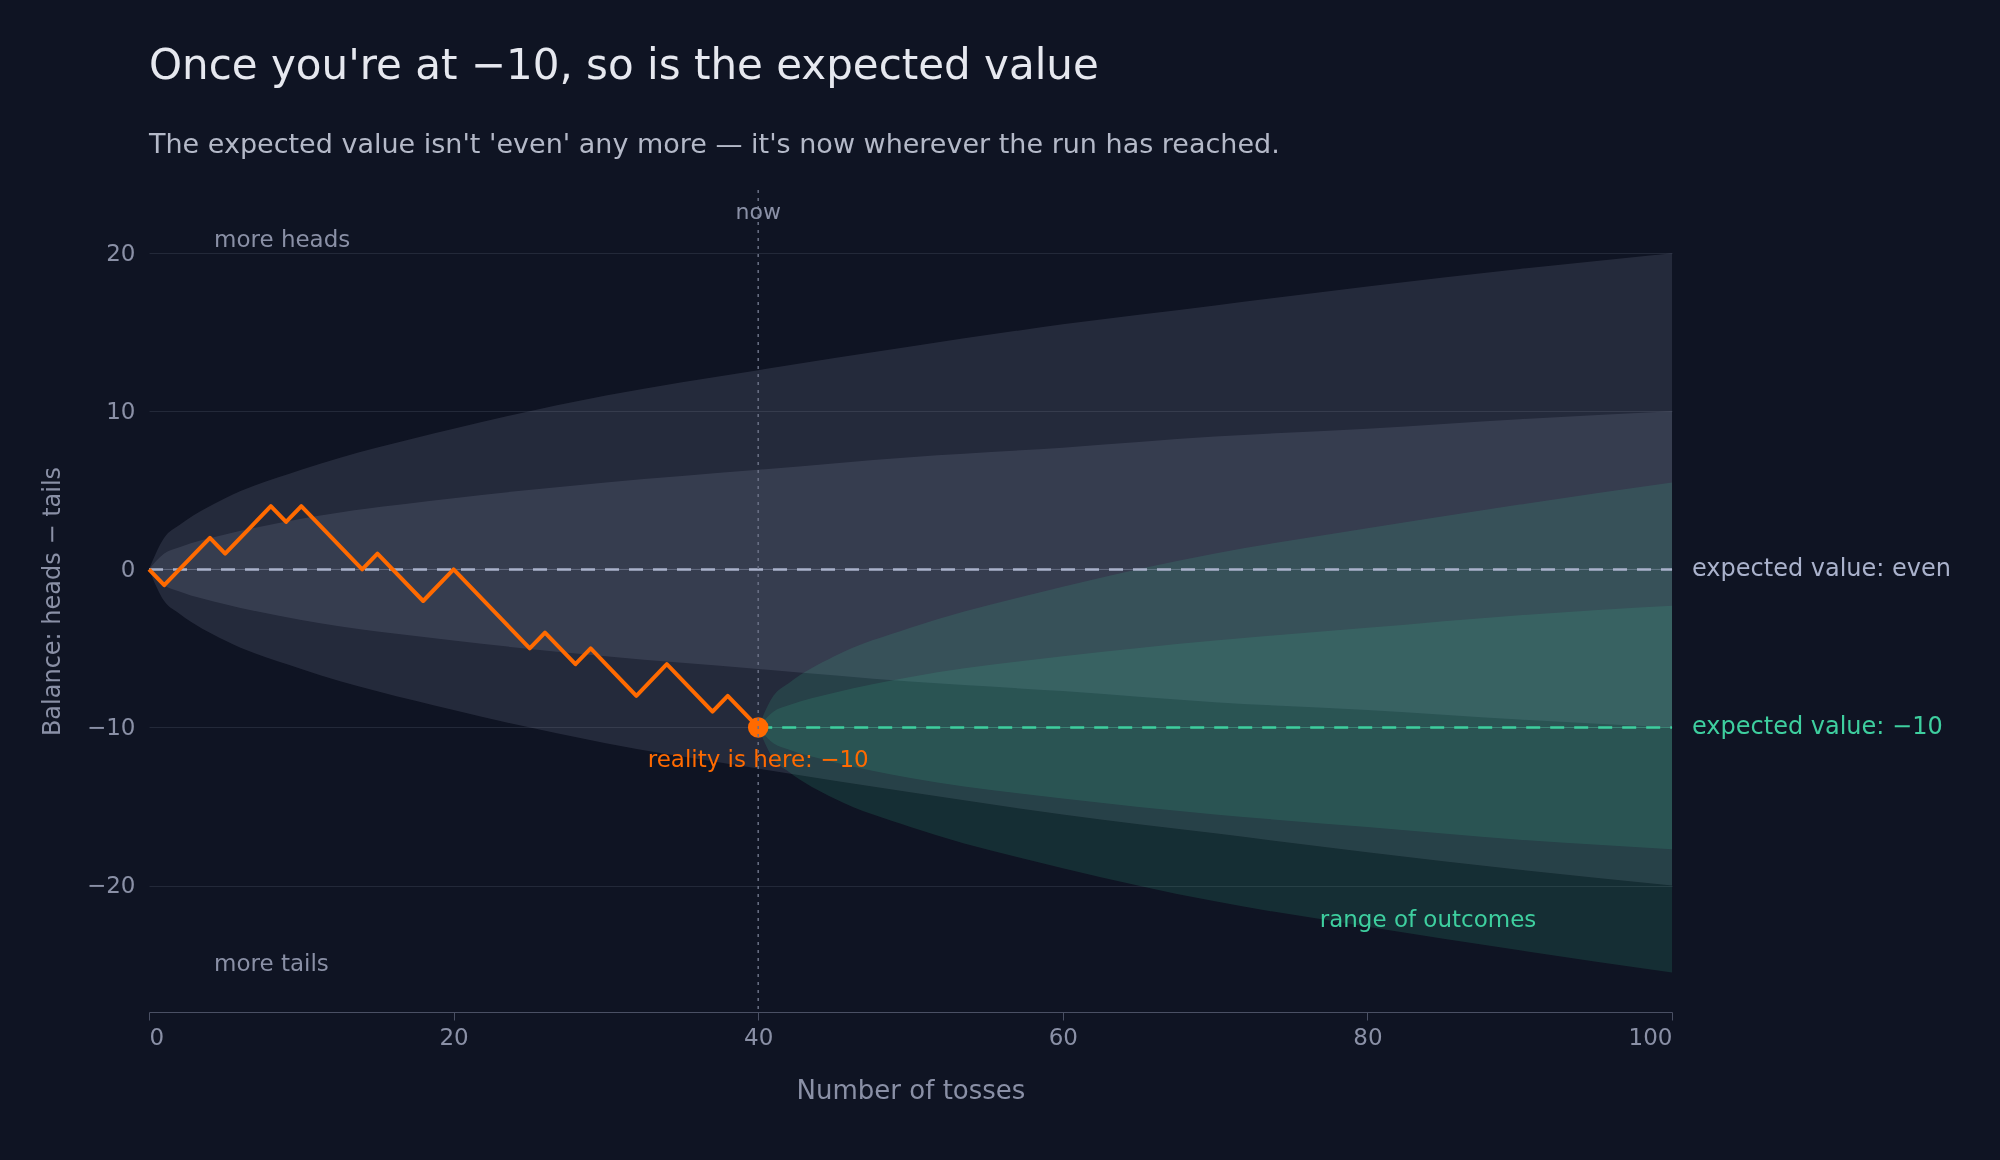  Describe the element at coordinates (1817, 726) in the screenshot. I see `series-label: expected value: −10` at that location.